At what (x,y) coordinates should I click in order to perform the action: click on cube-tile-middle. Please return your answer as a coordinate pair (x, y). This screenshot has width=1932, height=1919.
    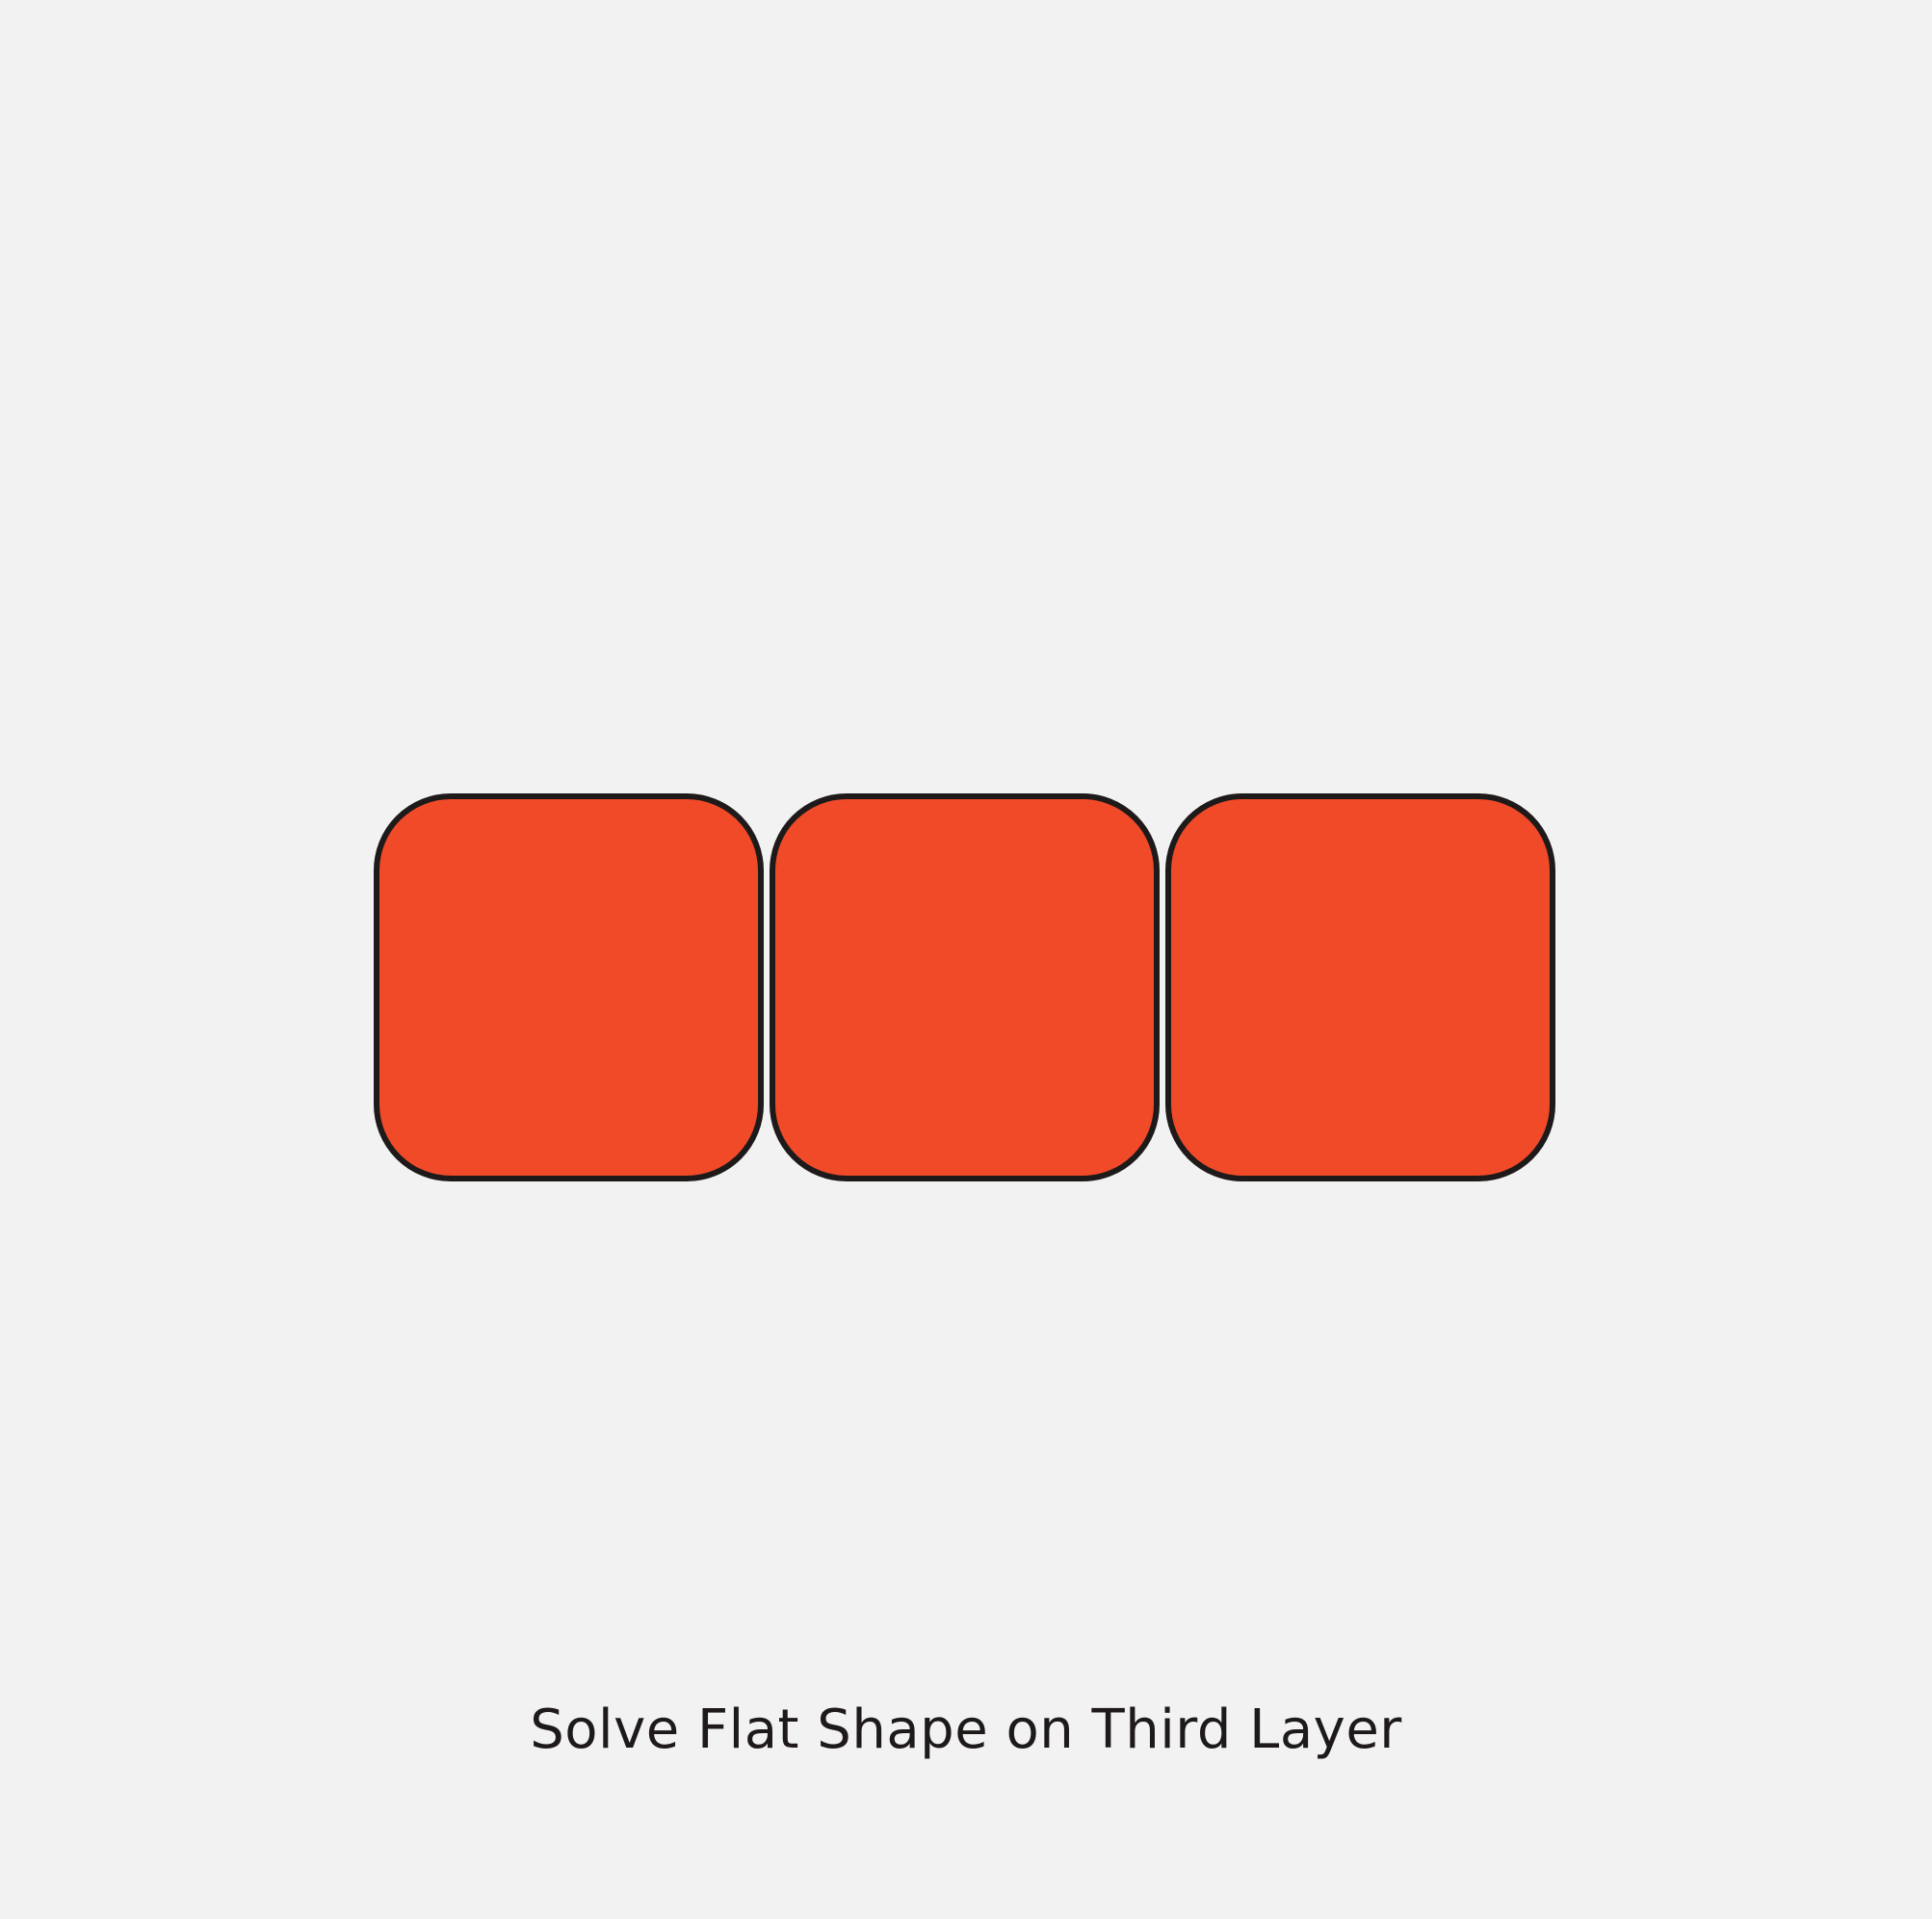
    Looking at the image, I should click on (965, 987).